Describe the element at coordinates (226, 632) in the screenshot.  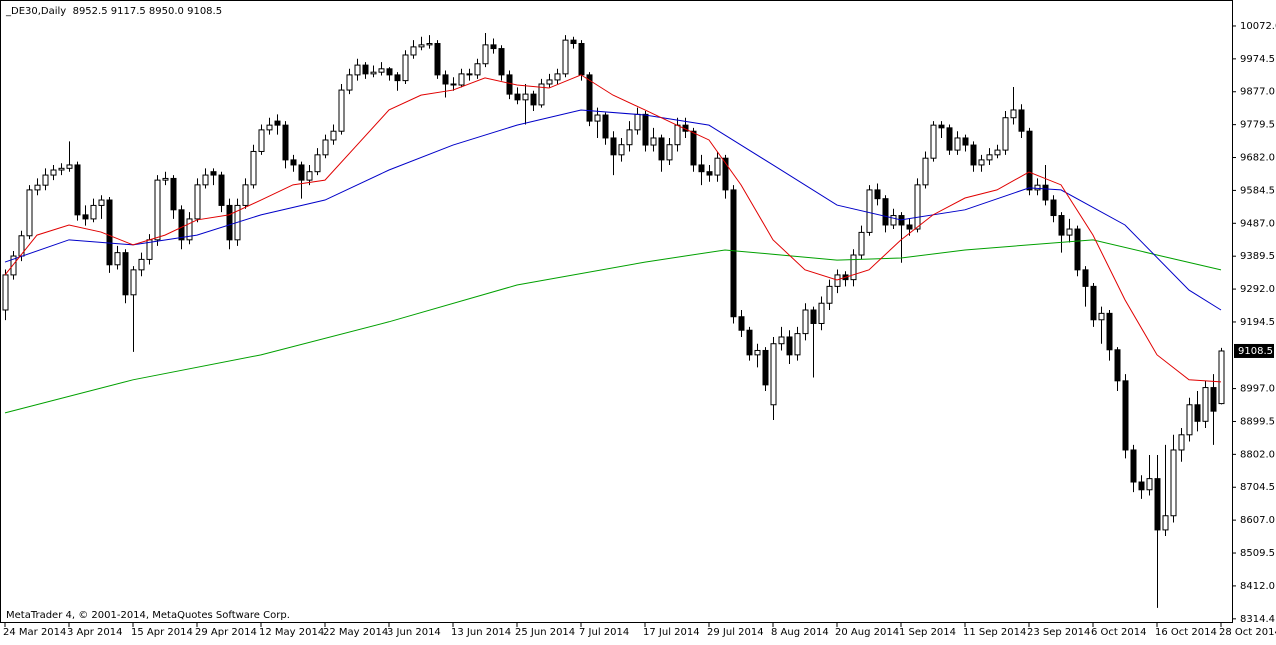
I see `x-tick-label: 29 Apr 2014` at that location.